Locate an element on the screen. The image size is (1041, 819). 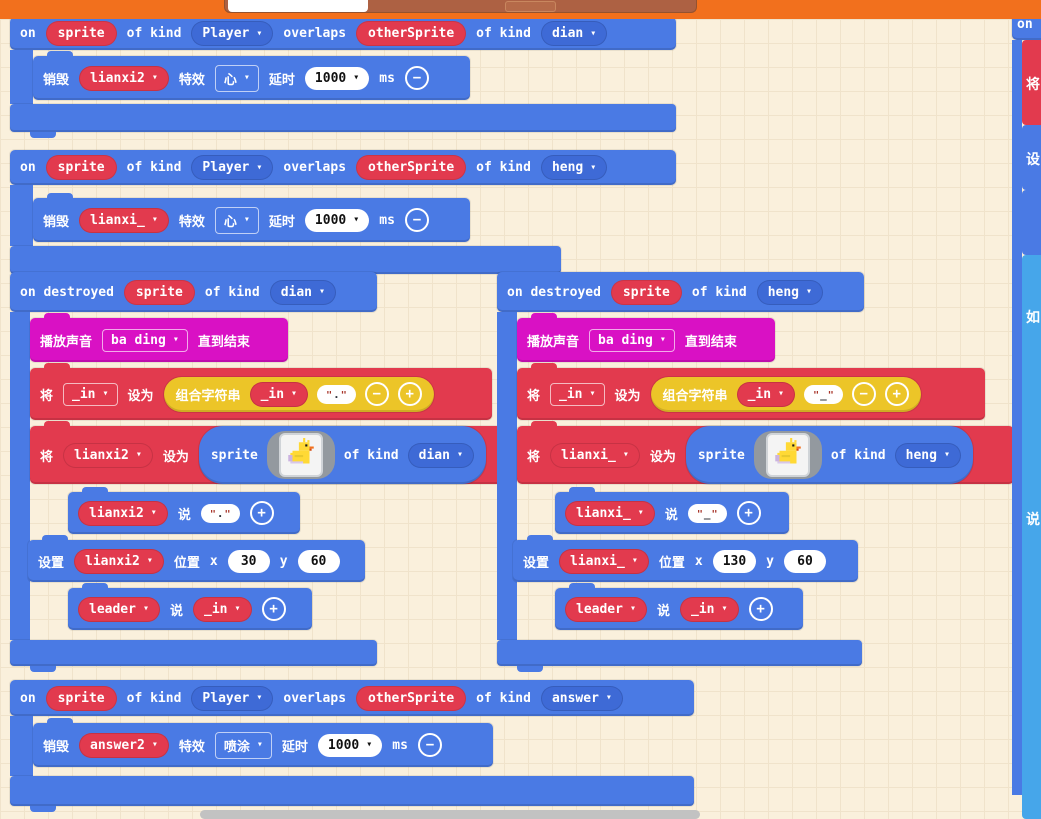
dropdown-target-lianxi_: lianxi_ ▾ is located at coordinates (124, 220).